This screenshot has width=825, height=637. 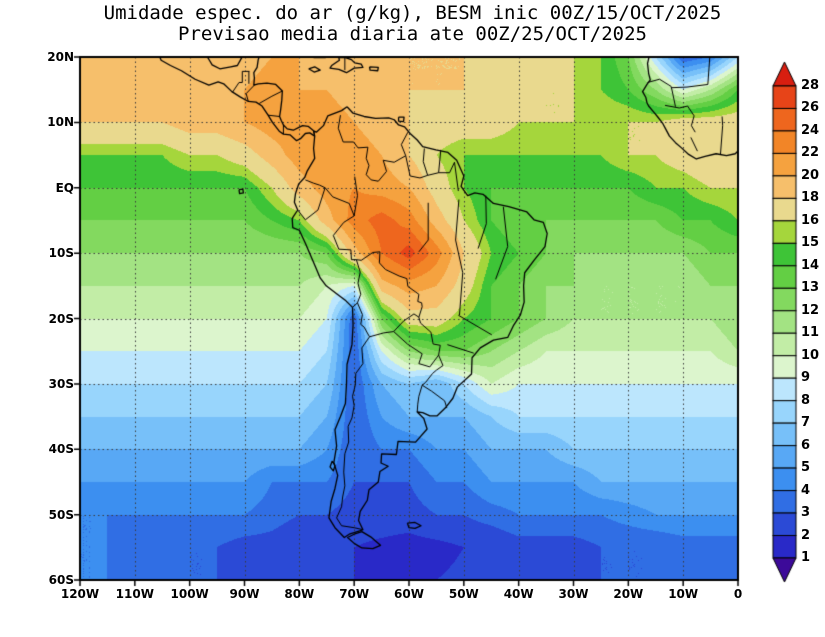 I want to click on lon-tick-label: 70W, so click(x=354, y=594).